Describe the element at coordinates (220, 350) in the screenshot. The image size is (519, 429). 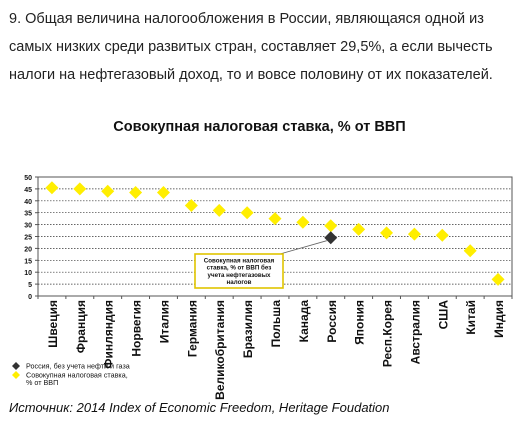
I see `x-tick-label: Великобритания` at that location.